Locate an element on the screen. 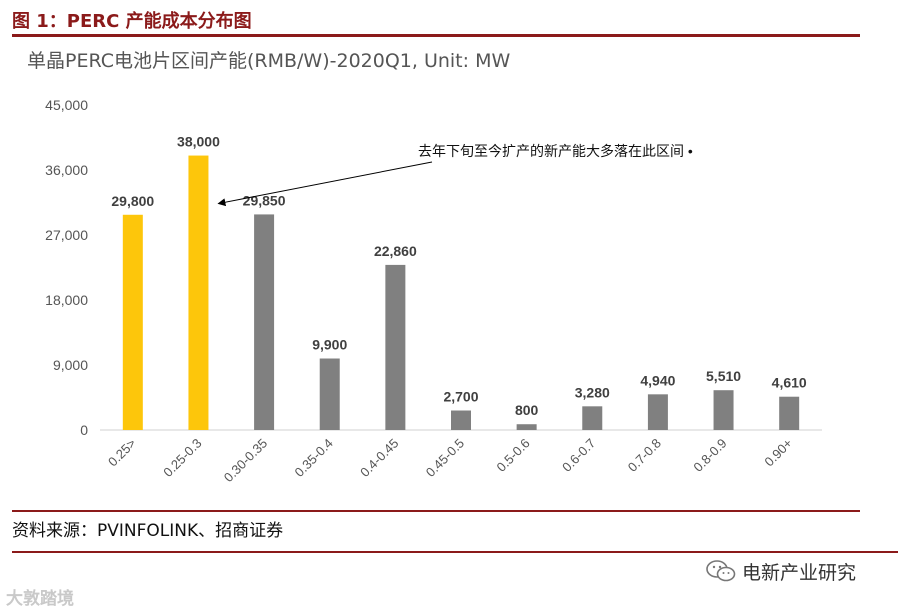  figure-title: 图 1：PERC 产能成本分布图 is located at coordinates (132, 21).